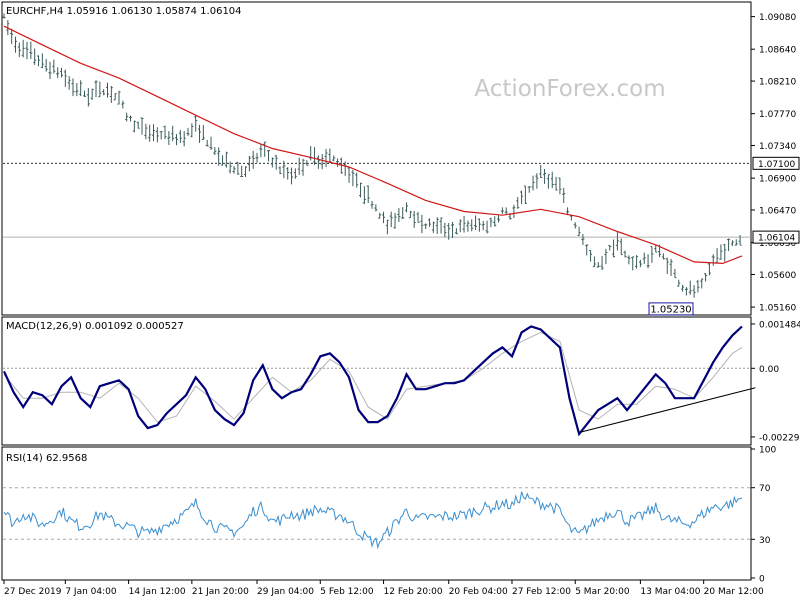 The height and width of the screenshot is (600, 800). Describe the element at coordinates (478, 592) in the screenshot. I see `x-tick-label: 20 Feb 04:00` at that location.